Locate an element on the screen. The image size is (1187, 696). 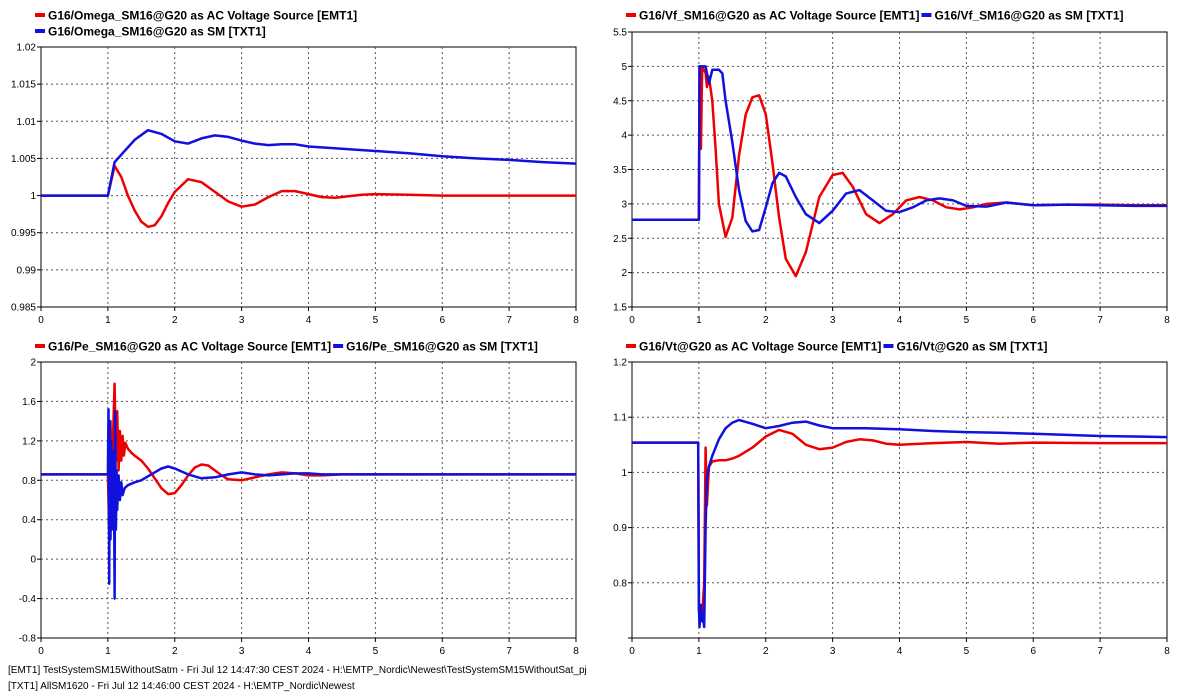
y-tick-label: 2.5 is located at coordinates (620, 239).